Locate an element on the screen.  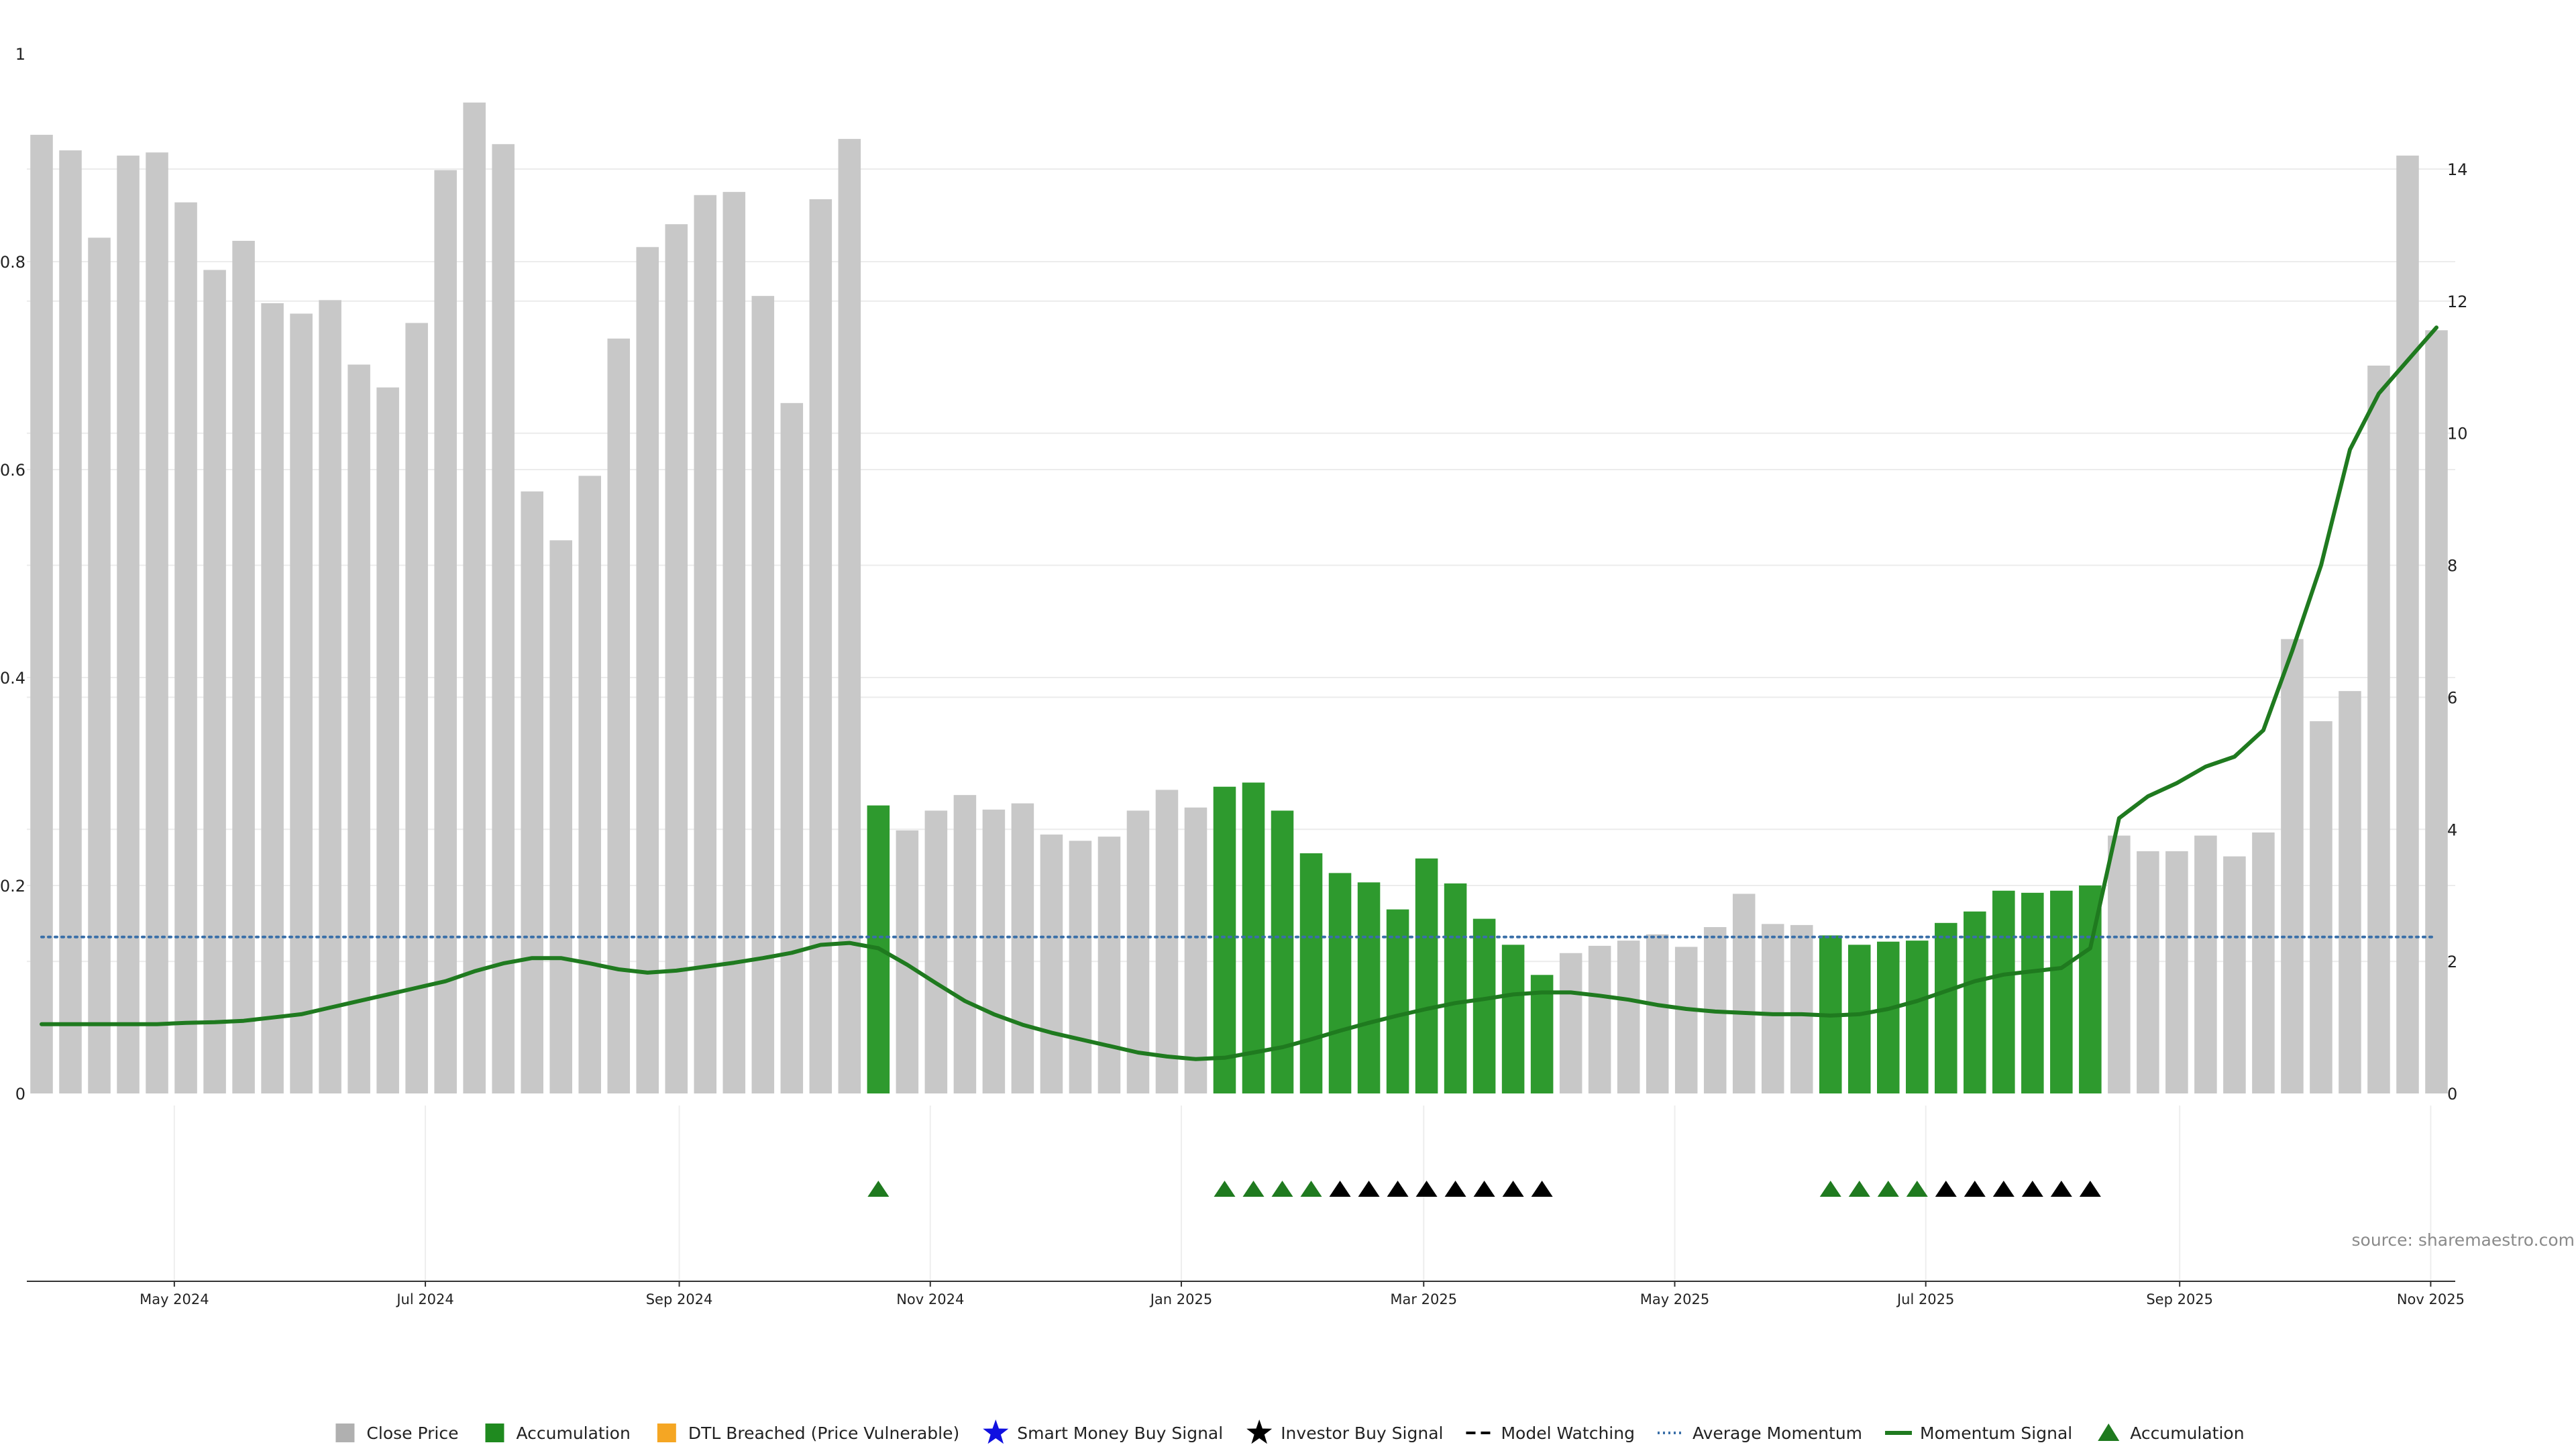
legend-square-marker is located at coordinates (494, 1433).